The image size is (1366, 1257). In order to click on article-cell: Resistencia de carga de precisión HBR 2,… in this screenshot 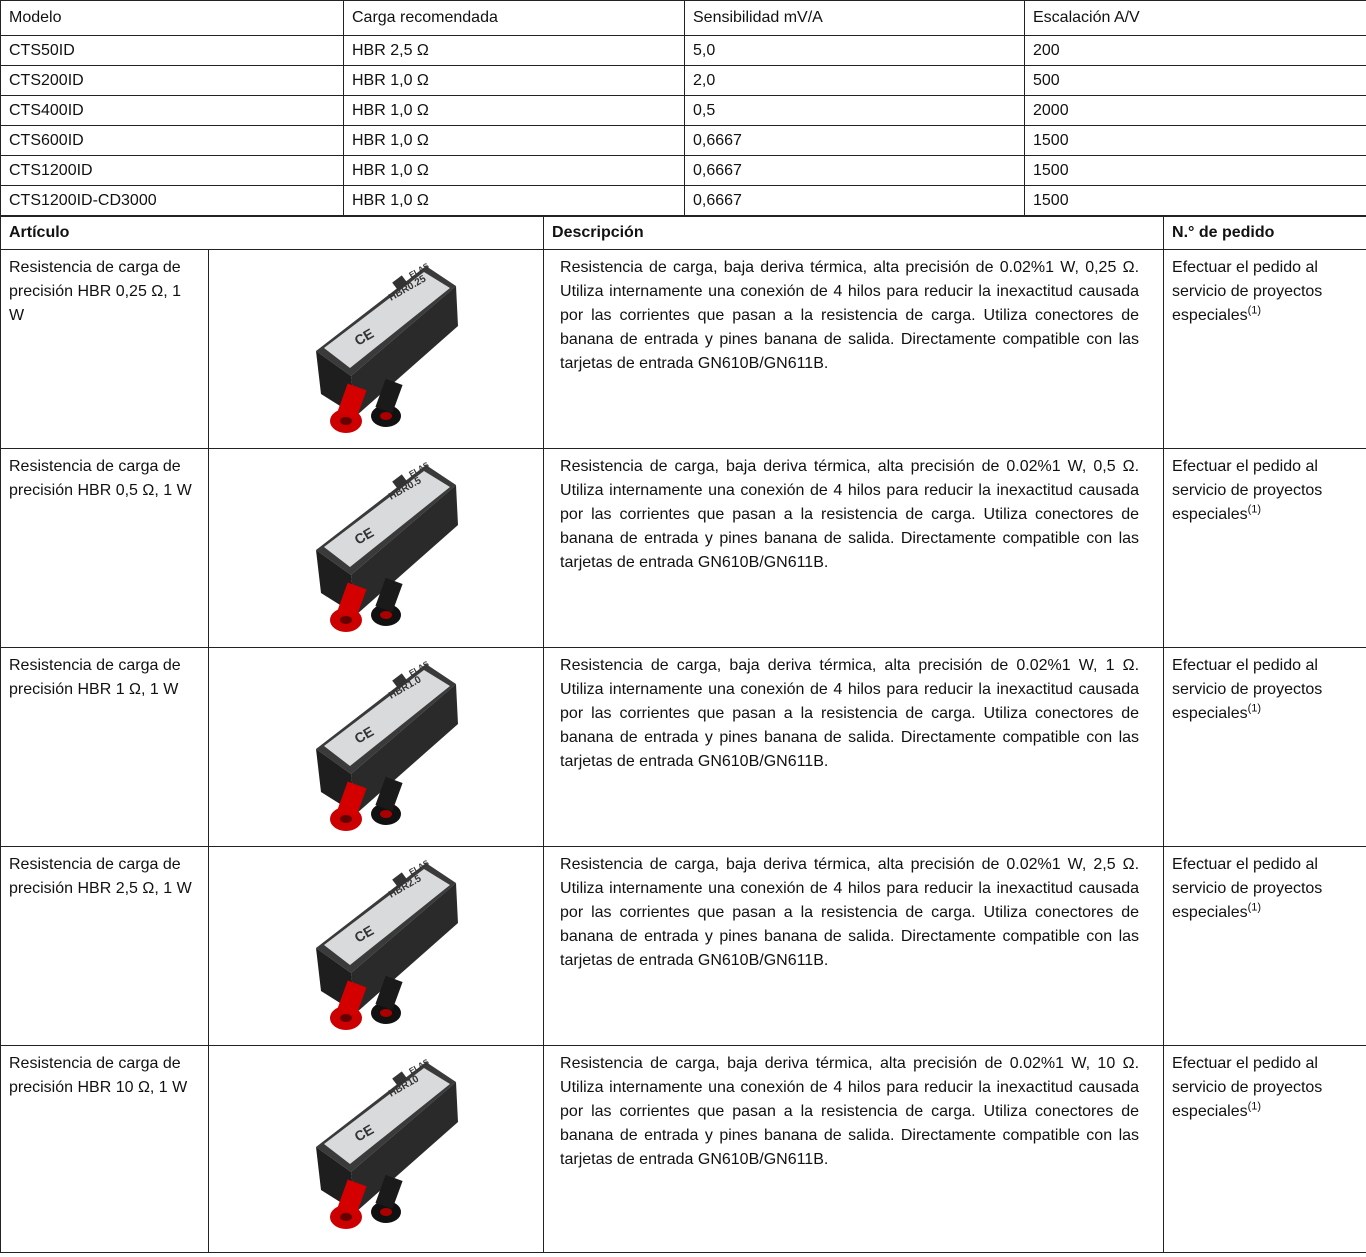, I will do `click(104, 946)`.